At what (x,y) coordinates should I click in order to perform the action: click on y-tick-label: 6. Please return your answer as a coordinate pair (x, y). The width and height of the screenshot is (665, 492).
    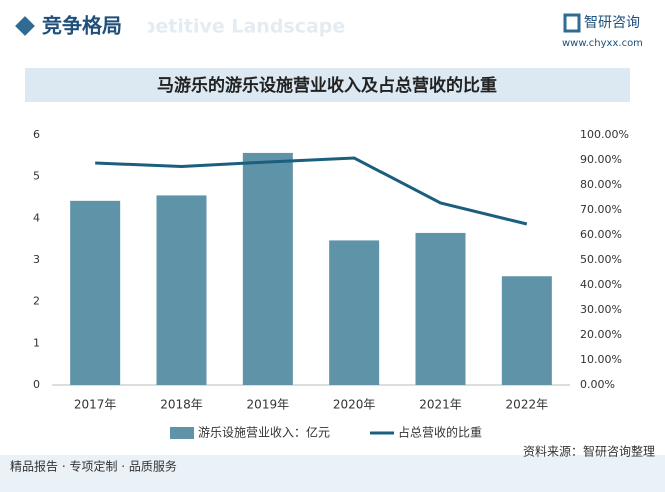
    Looking at the image, I should click on (36, 134).